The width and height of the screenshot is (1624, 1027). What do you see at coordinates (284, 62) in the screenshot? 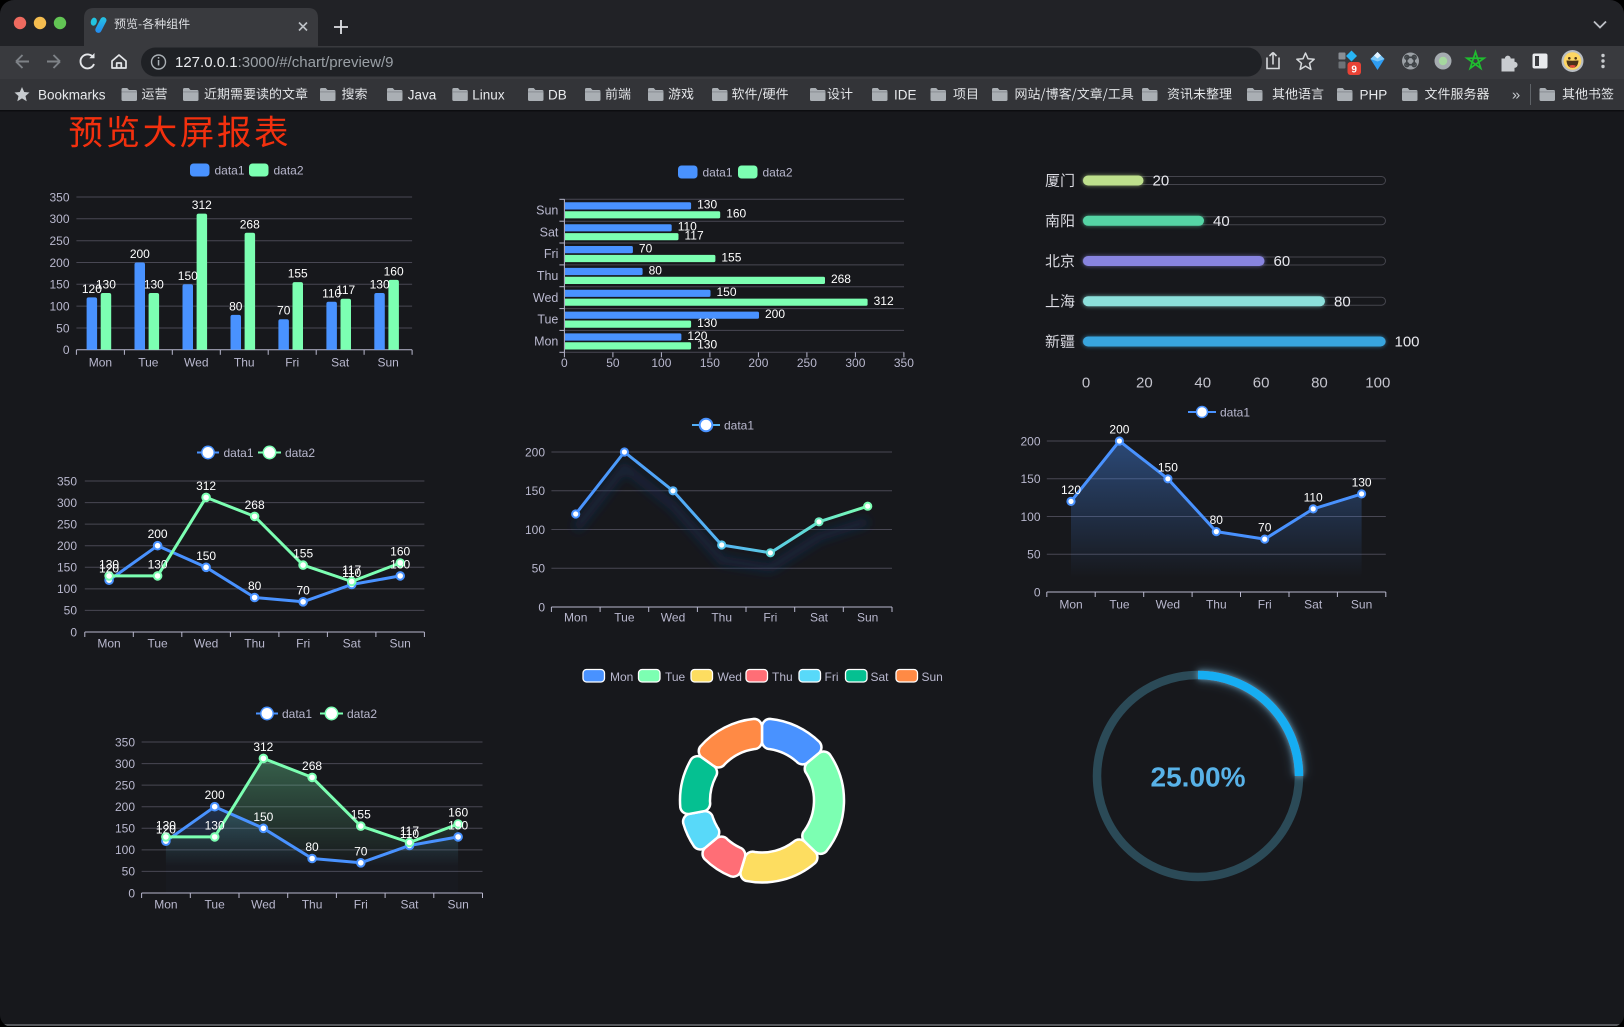
I see `svg-text:127.0.0.1:3000/#/chart/preview: 127.0.0.1:3000/#/chart/preview/9` at bounding box center [284, 62].